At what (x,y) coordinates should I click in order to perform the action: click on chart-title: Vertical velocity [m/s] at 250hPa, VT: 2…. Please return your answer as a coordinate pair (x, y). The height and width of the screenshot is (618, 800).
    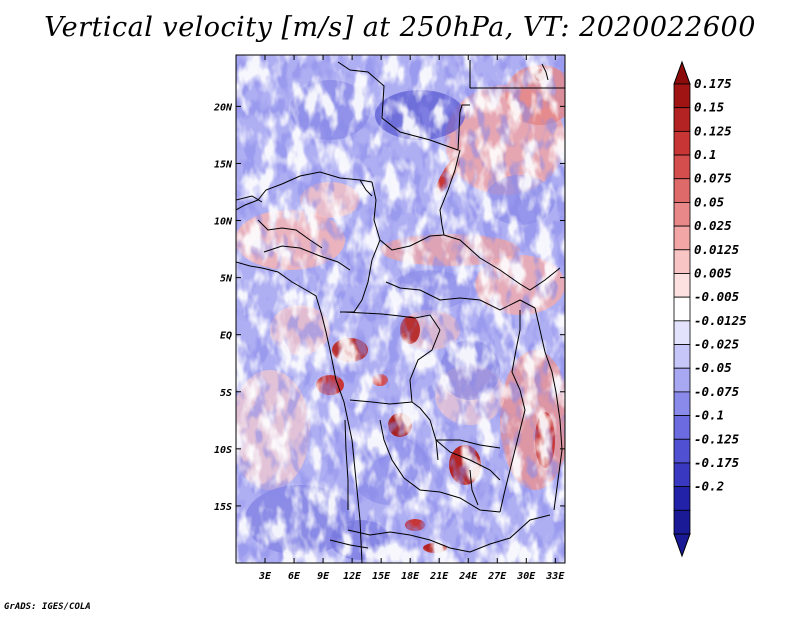
    Looking at the image, I should click on (400, 27).